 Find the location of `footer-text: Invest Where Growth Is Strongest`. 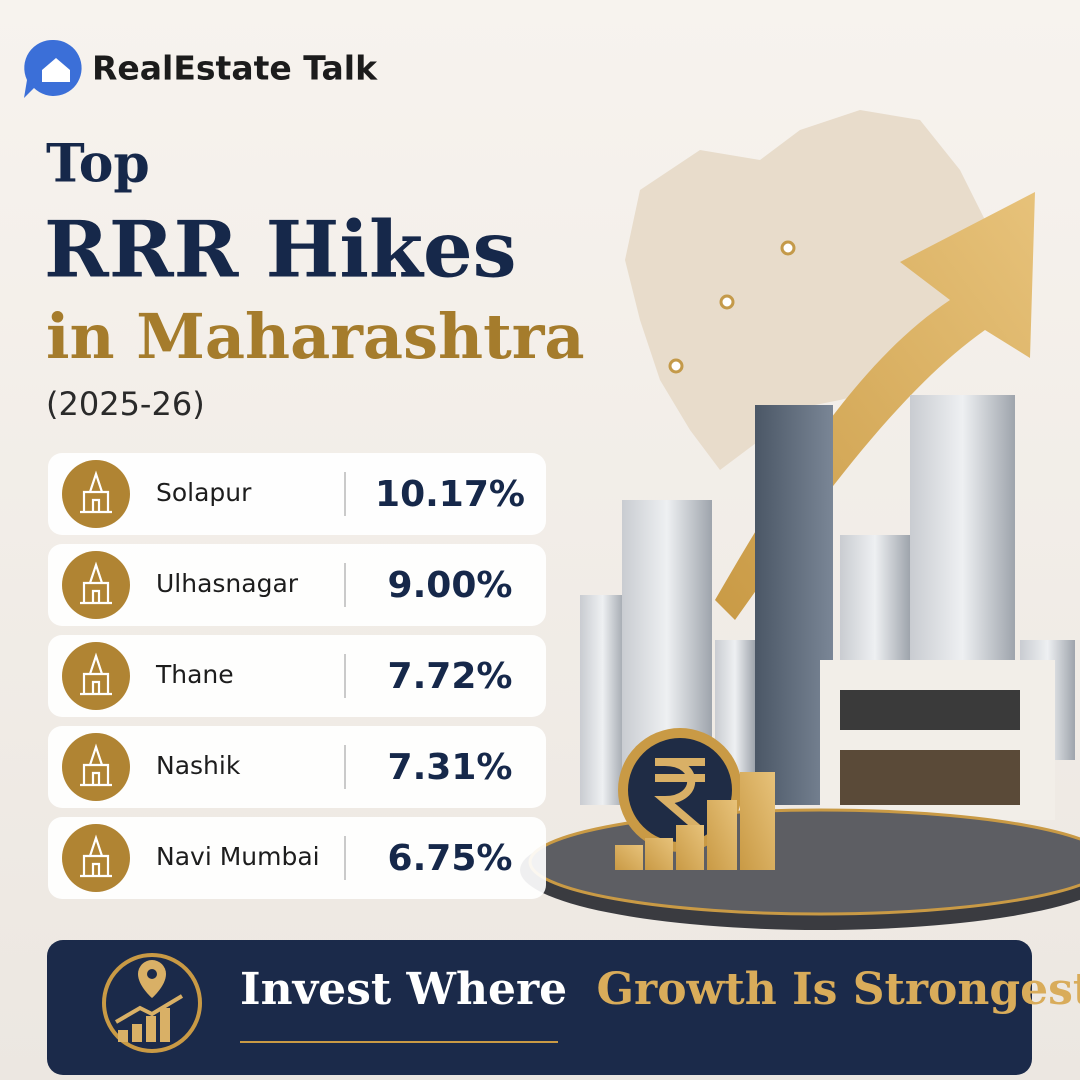

footer-text: Invest Where Growth Is Strongest is located at coordinates (660, 989).